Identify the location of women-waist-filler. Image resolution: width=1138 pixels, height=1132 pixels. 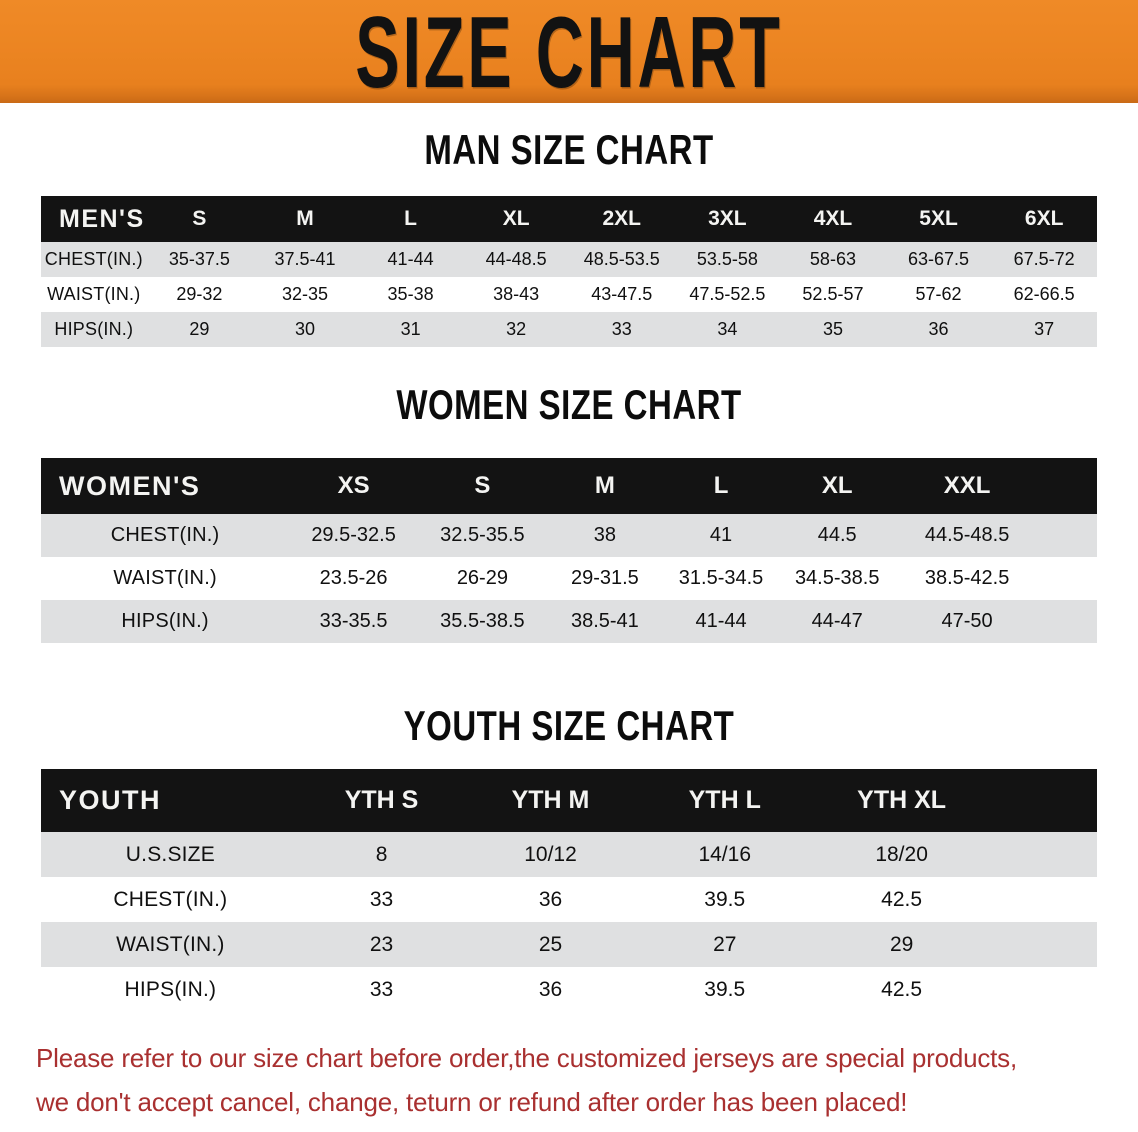
(1067, 578).